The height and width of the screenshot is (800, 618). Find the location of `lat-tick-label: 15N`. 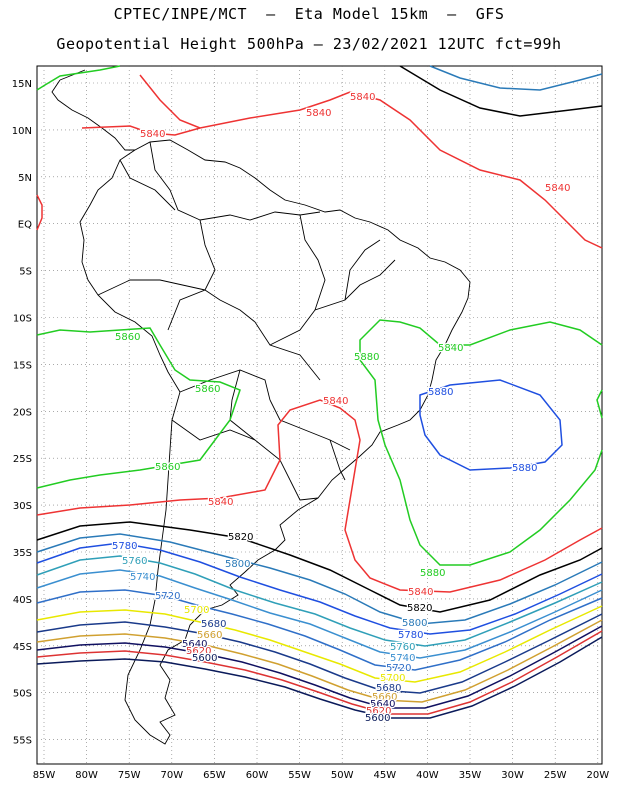

lat-tick-label: 15N is located at coordinates (22, 84).